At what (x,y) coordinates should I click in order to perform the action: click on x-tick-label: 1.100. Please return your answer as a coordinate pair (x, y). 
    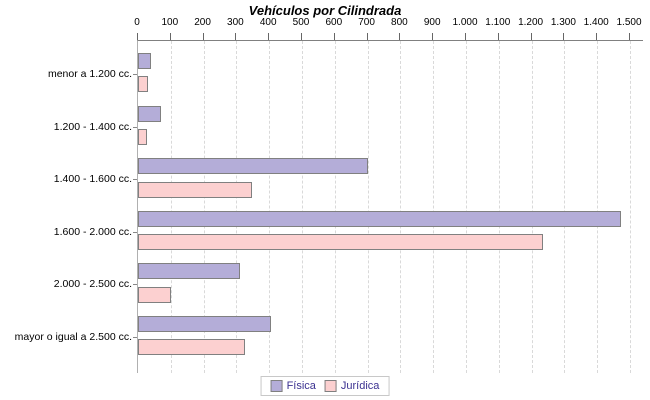
    Looking at the image, I should click on (498, 22).